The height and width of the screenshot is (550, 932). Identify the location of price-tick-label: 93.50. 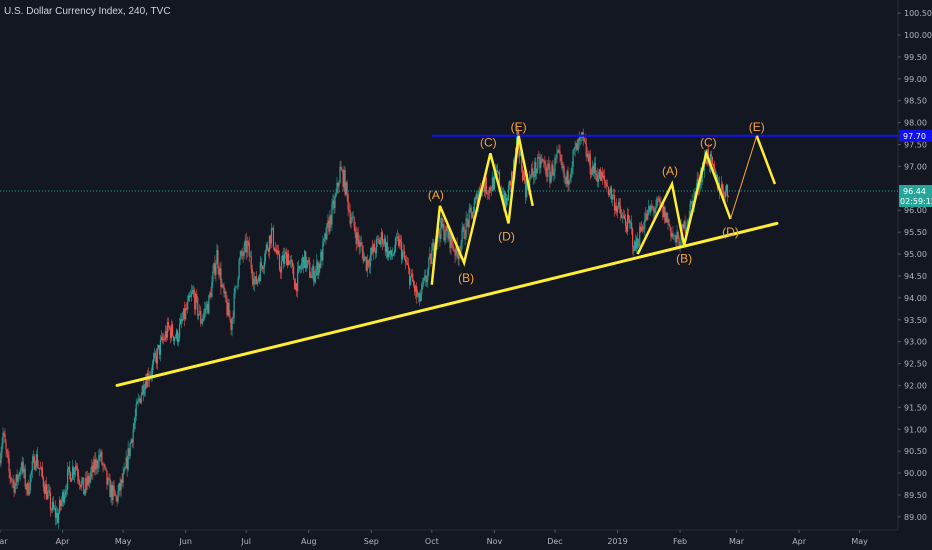
(915, 320).